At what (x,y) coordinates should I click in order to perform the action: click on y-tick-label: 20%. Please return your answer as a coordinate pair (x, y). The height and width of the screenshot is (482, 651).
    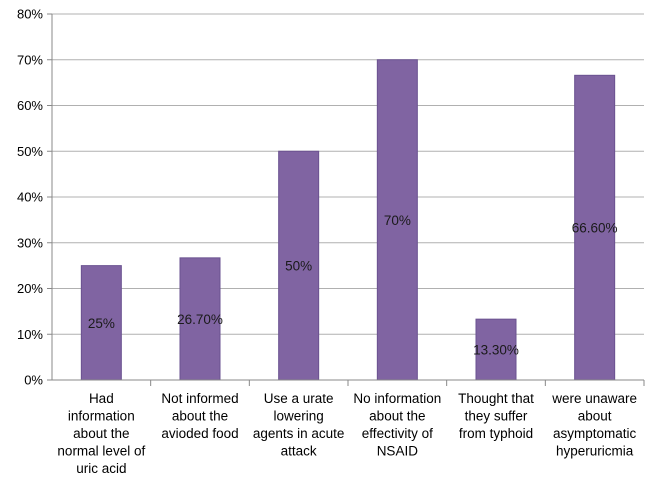
    Looking at the image, I should click on (30, 288).